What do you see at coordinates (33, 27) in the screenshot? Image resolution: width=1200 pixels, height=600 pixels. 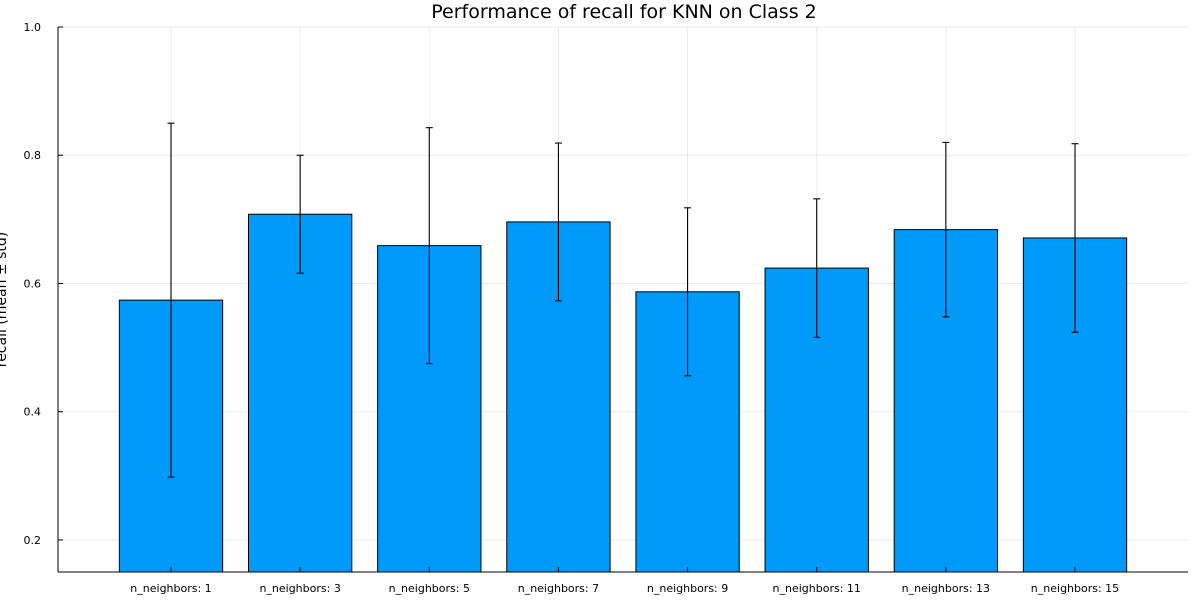 I see `y-tick-label: 1.0` at bounding box center [33, 27].